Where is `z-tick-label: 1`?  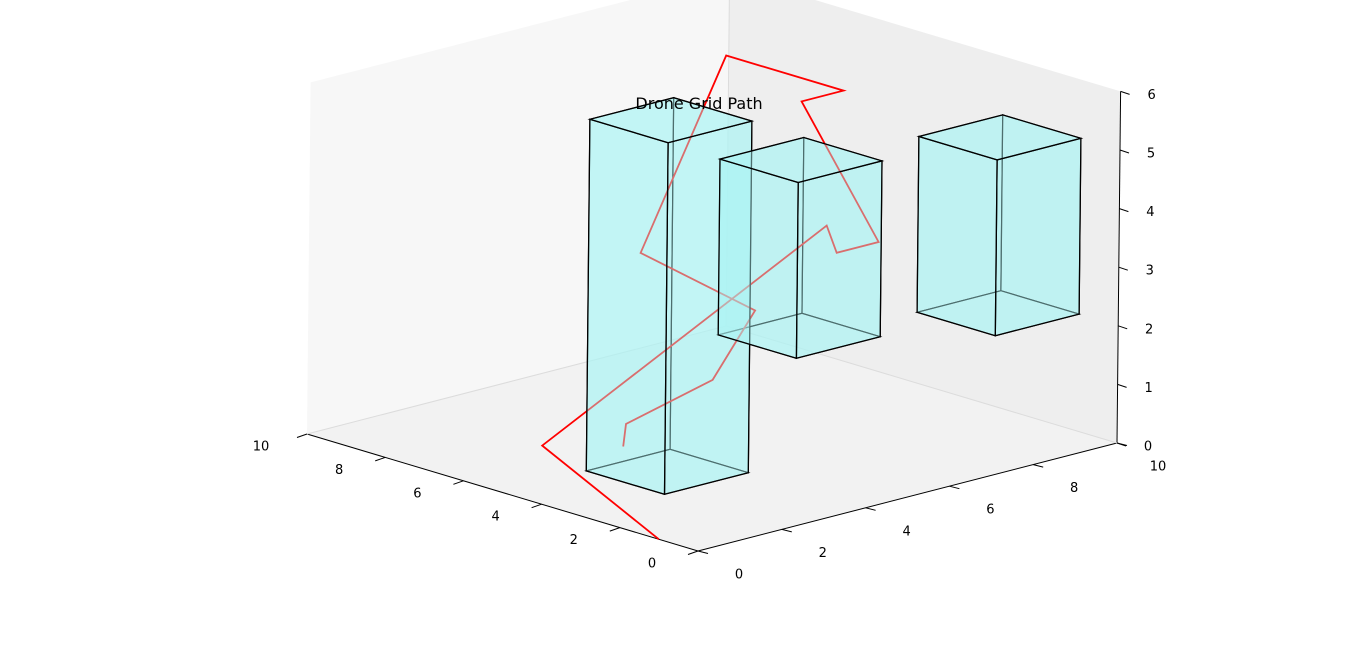 z-tick-label: 1 is located at coordinates (1148, 388).